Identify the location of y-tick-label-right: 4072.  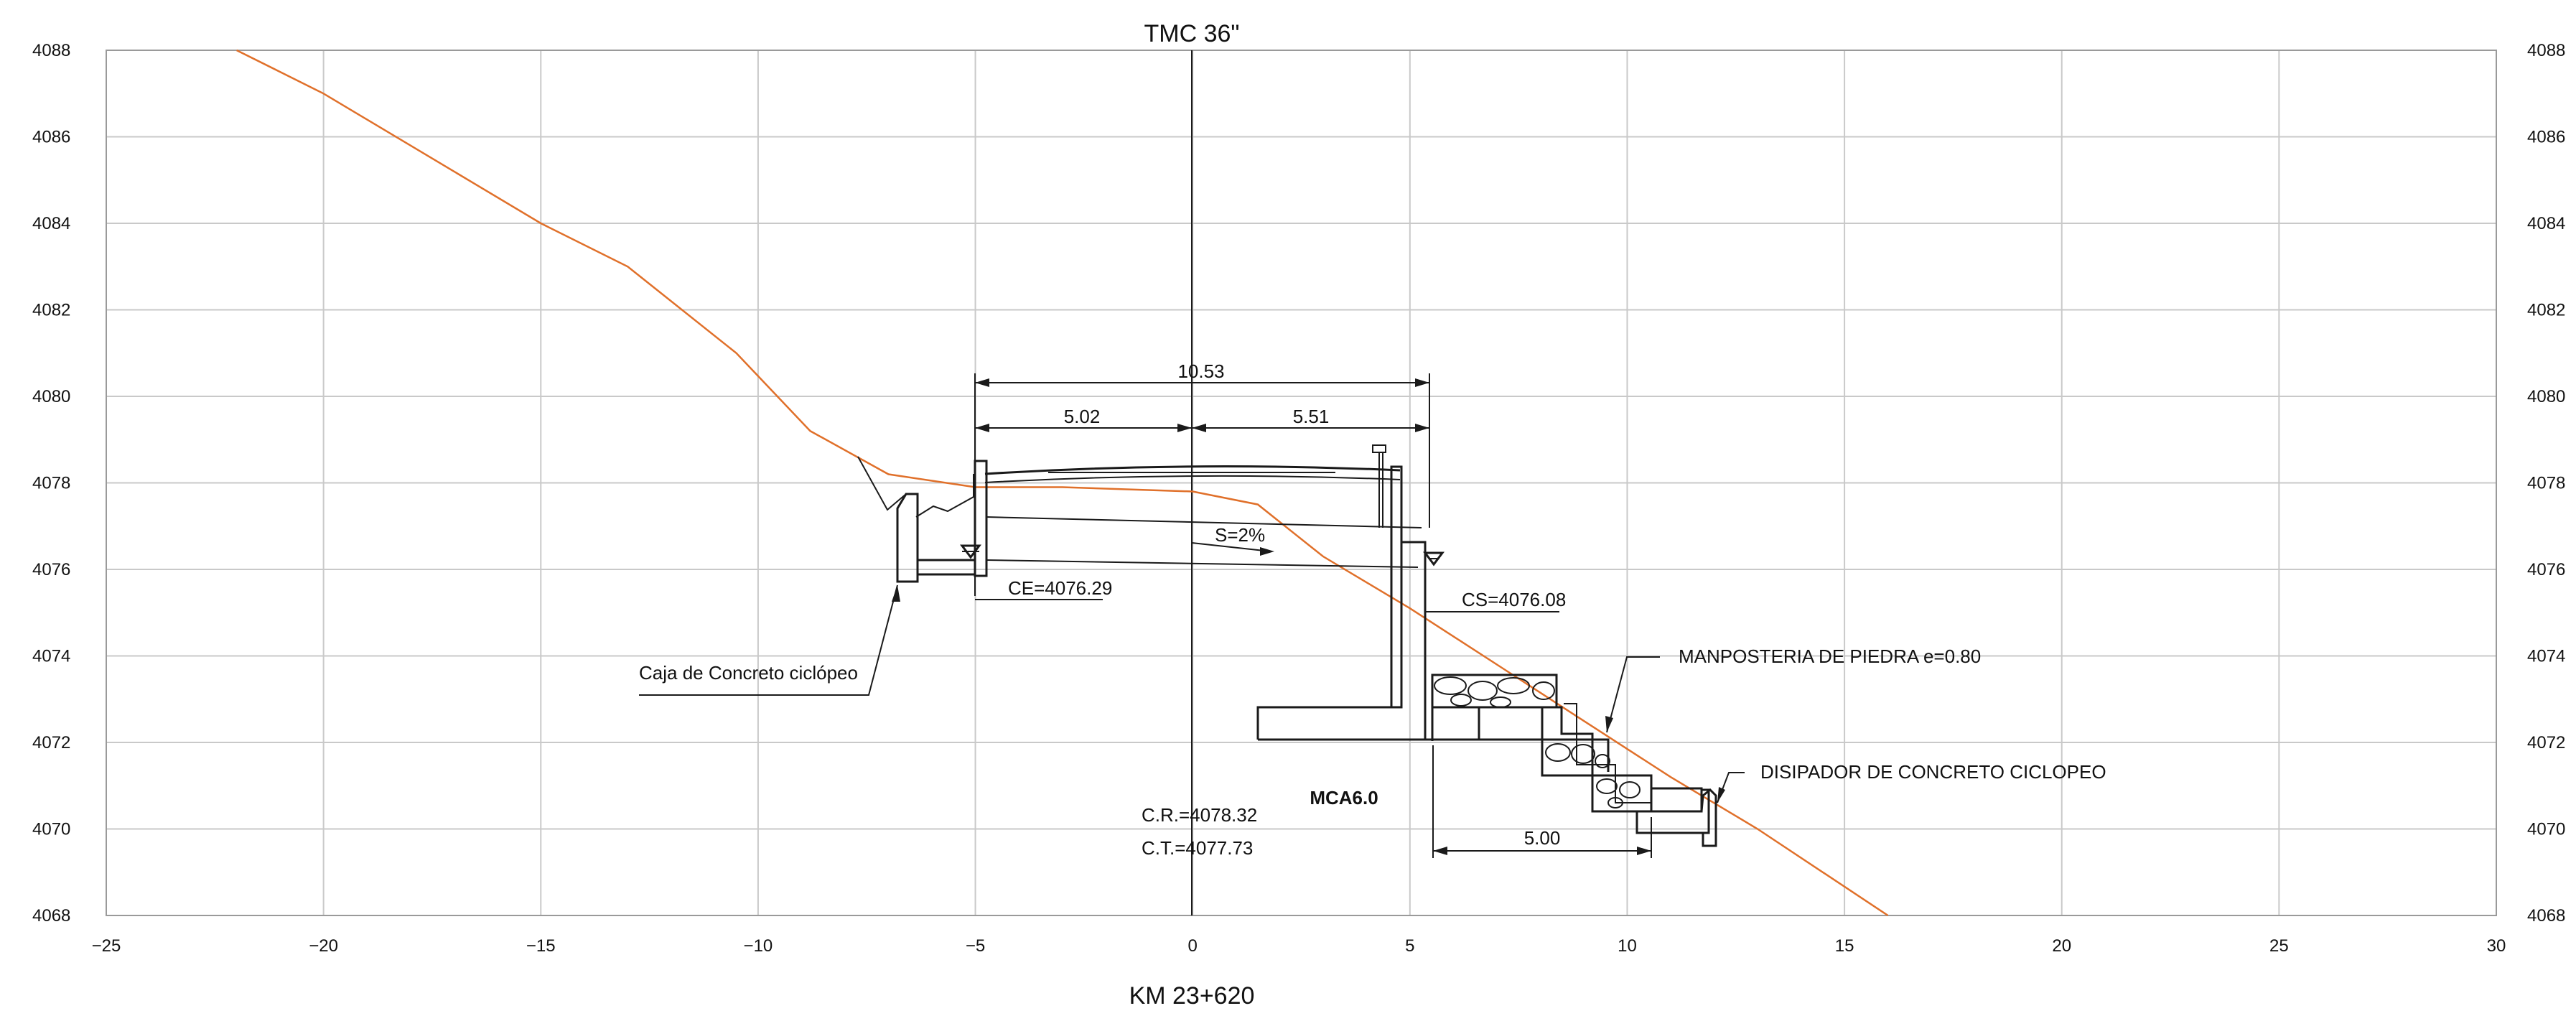
(2546, 742).